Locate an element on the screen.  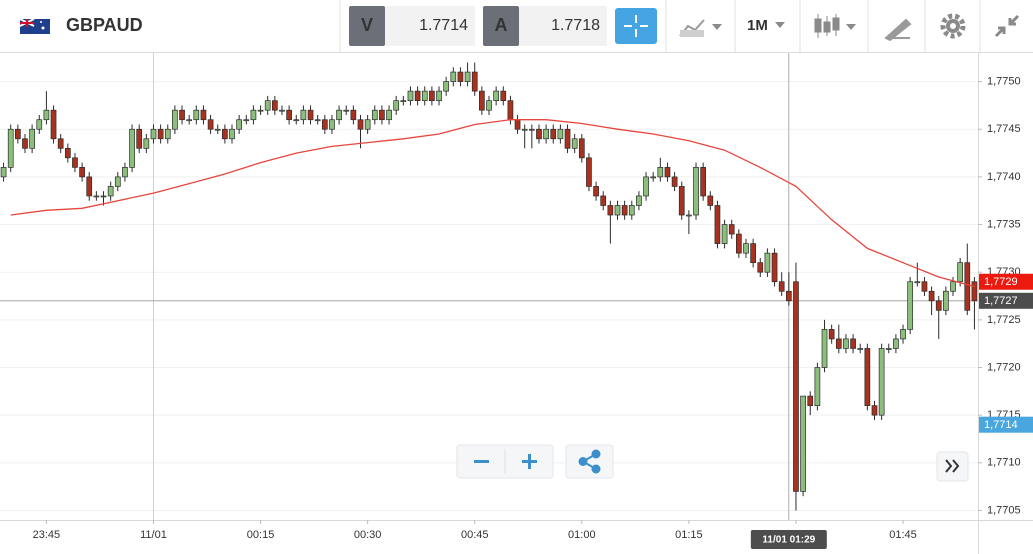
x-tick-label: 01:15 is located at coordinates (689, 535).